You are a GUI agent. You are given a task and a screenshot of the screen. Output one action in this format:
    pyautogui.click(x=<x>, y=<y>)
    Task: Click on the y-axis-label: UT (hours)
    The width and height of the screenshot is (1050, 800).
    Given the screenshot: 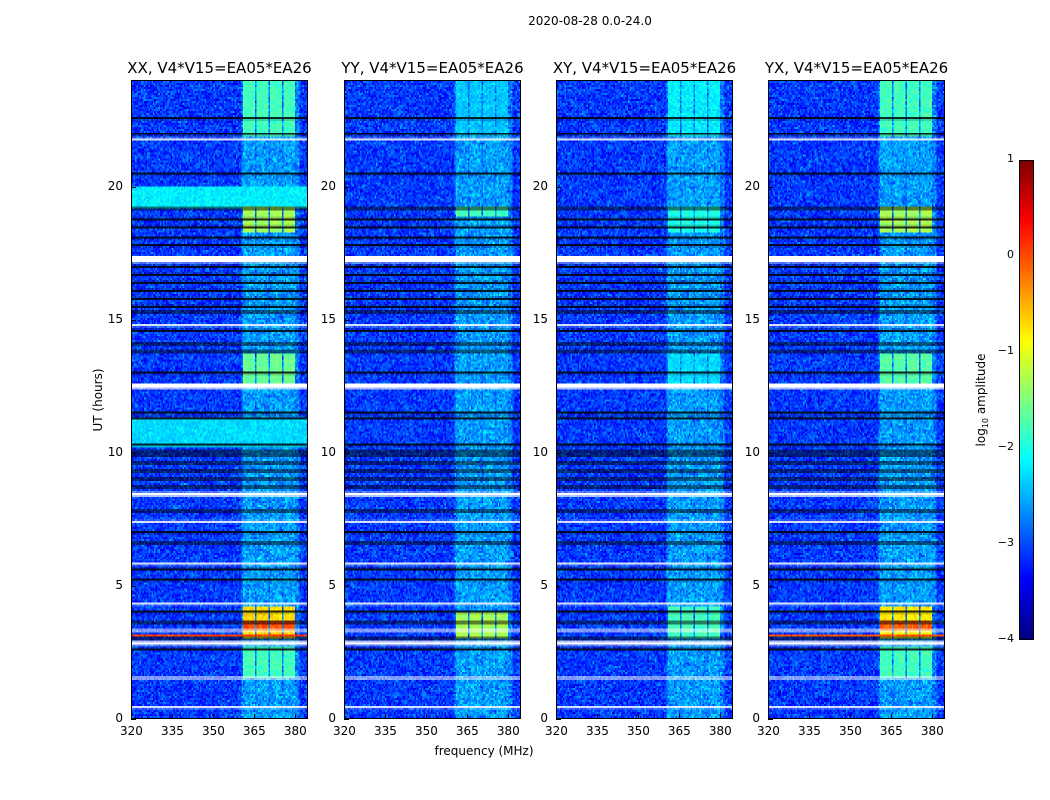 What is the action you would take?
    pyautogui.click(x=98, y=400)
    